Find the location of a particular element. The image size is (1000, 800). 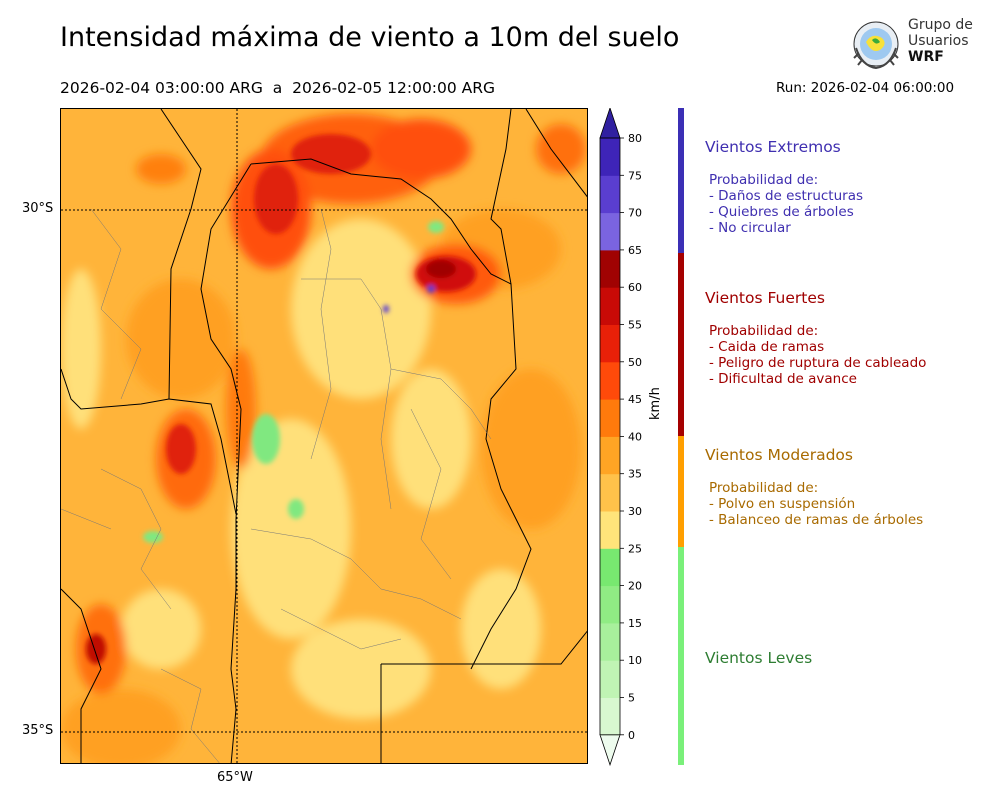

category-description-line: - Polvo en suspensión is located at coordinates (782, 504).